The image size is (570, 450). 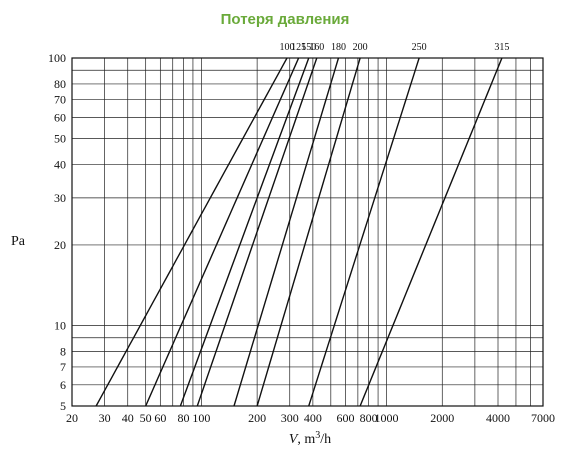 I want to click on y-tick-label: 100, so click(x=57, y=58).